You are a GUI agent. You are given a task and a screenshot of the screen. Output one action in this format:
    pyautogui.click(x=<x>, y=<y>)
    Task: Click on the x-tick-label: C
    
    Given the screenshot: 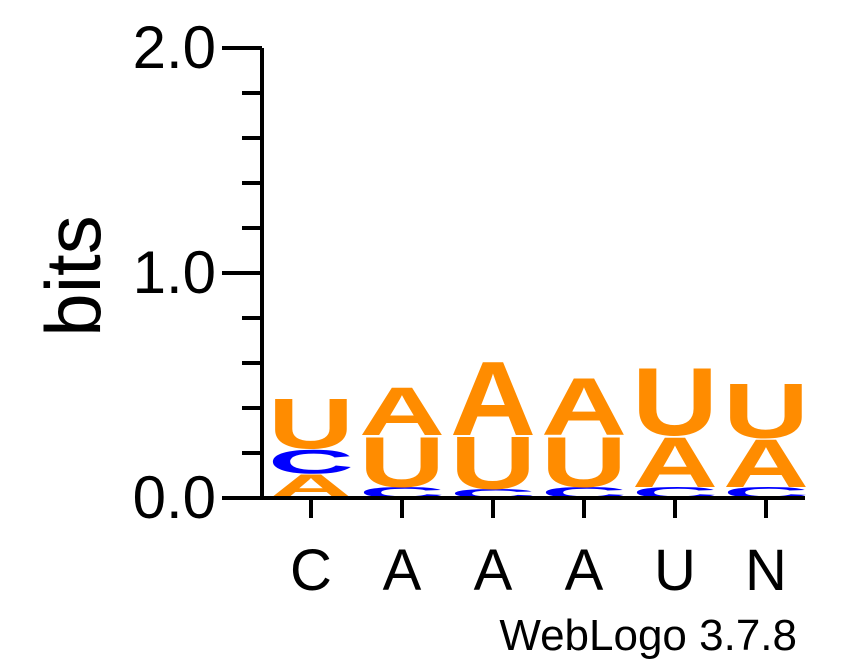 What is the action you would take?
    pyautogui.click(x=311, y=570)
    